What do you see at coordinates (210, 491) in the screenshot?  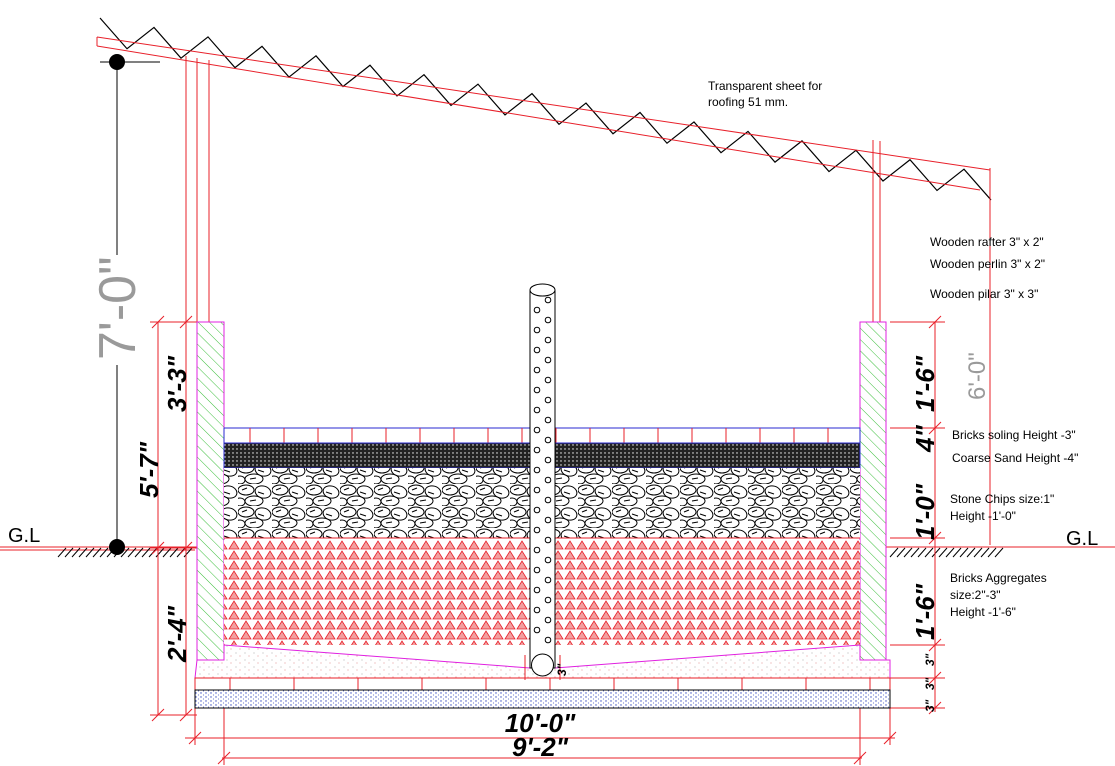 I see `wall-left` at bounding box center [210, 491].